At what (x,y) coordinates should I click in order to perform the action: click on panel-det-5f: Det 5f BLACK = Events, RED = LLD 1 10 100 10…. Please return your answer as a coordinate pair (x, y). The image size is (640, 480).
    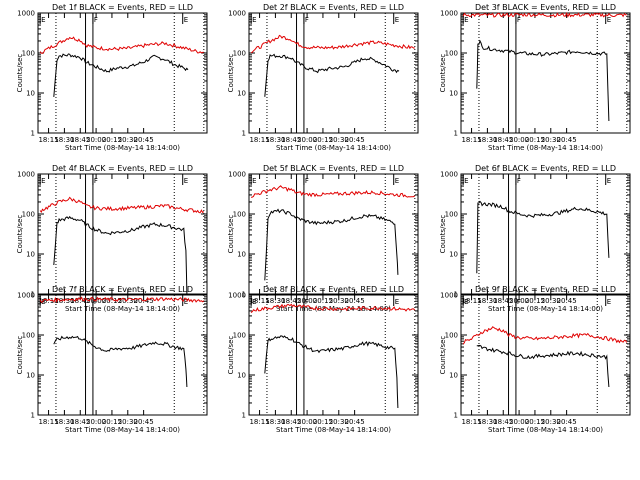
    Looking at the image, I should click on (323, 238).